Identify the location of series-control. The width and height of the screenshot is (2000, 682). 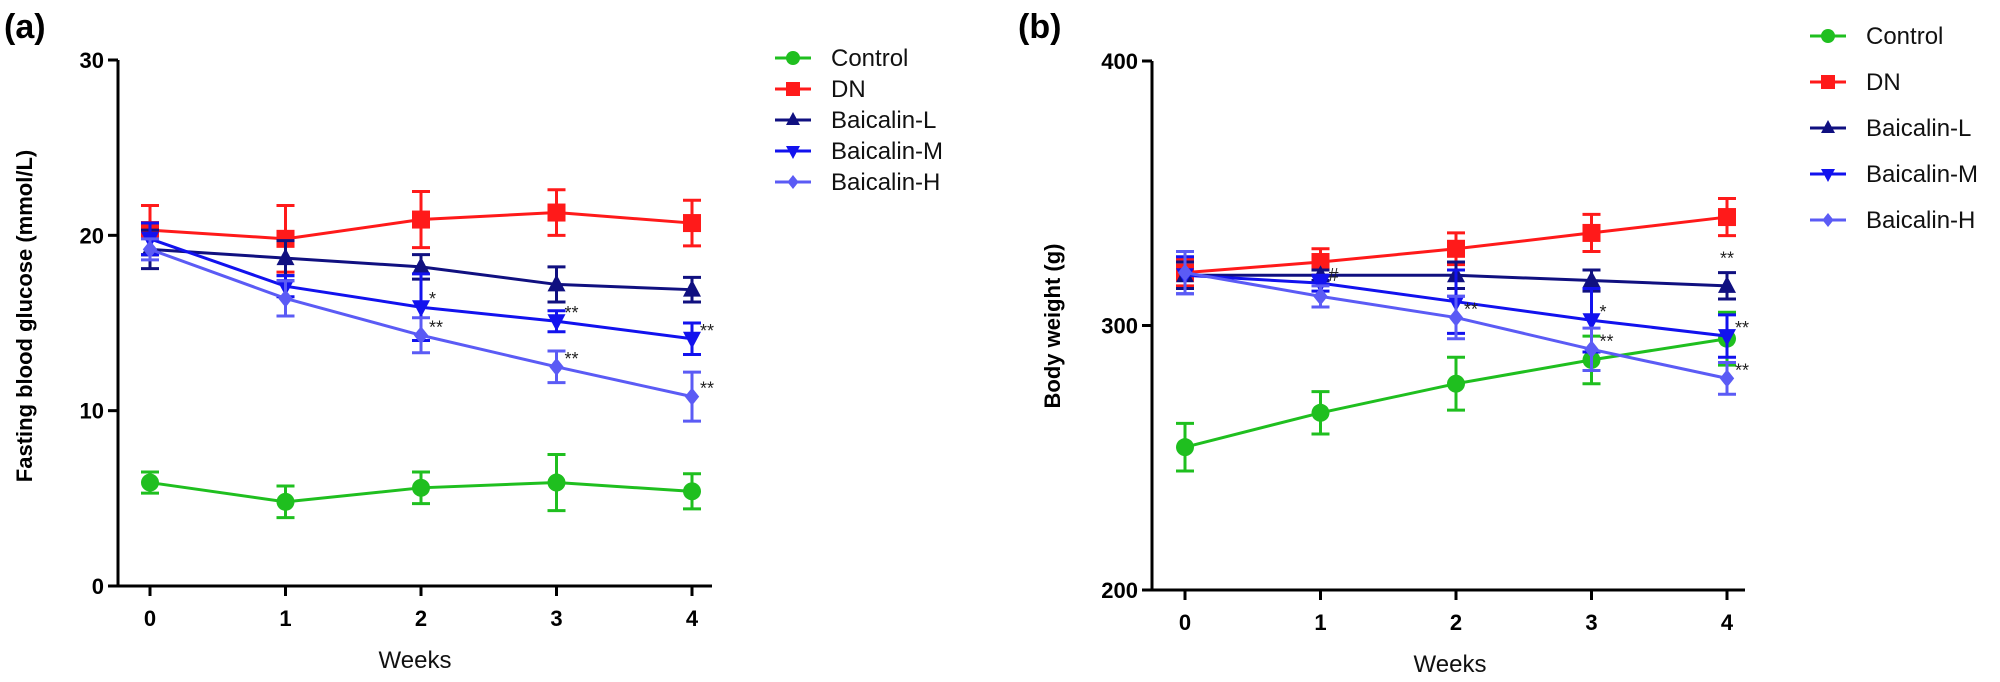
(421, 486).